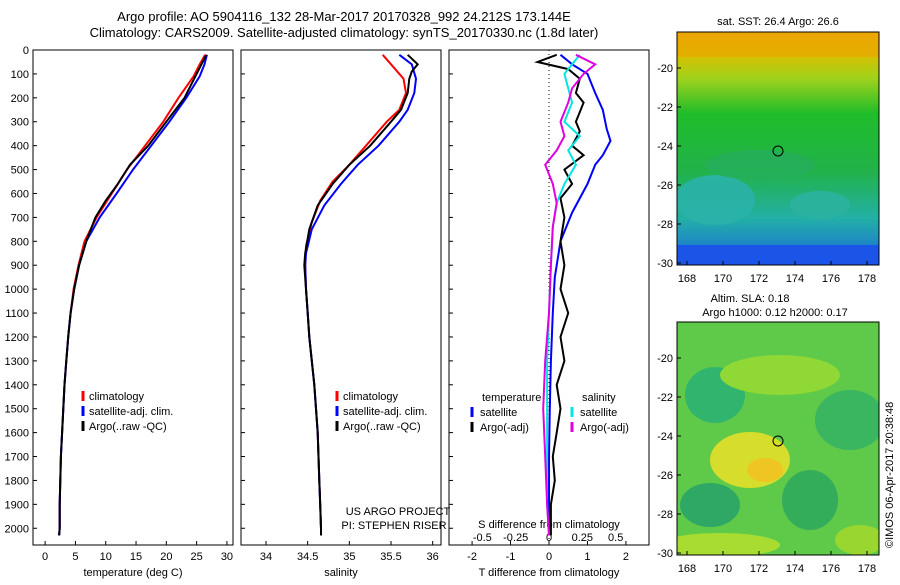  I want to click on legend-label: climatology, so click(371, 397).